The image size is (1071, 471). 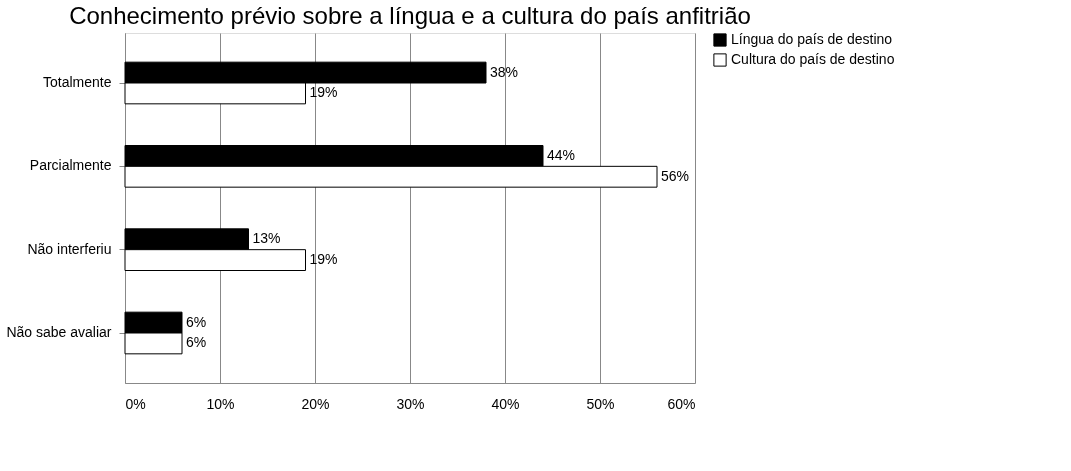 What do you see at coordinates (681, 403) in the screenshot?
I see `x-tick-label: 60%` at bounding box center [681, 403].